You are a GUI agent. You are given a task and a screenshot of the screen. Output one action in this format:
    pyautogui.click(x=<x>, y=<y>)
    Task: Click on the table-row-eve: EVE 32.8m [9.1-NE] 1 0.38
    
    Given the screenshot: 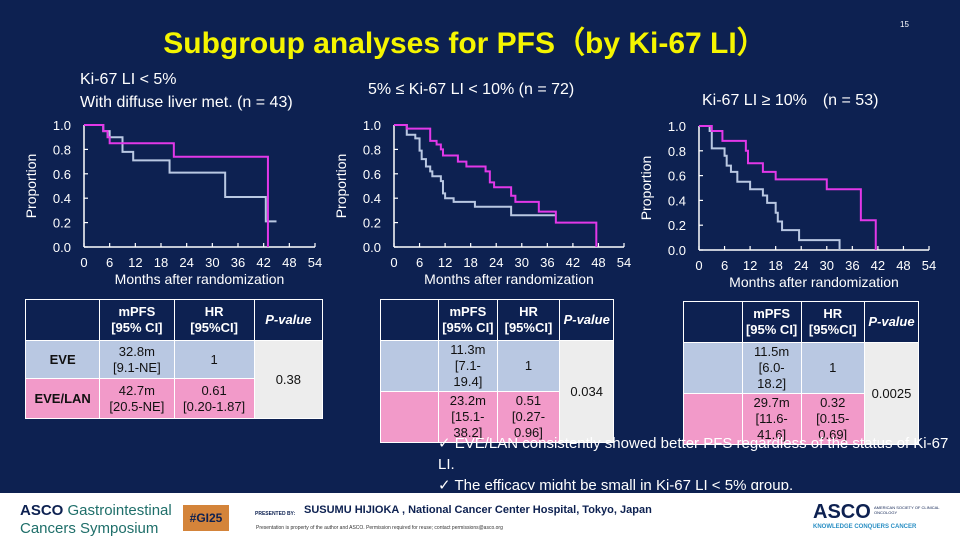 What is the action you would take?
    pyautogui.click(x=174, y=379)
    